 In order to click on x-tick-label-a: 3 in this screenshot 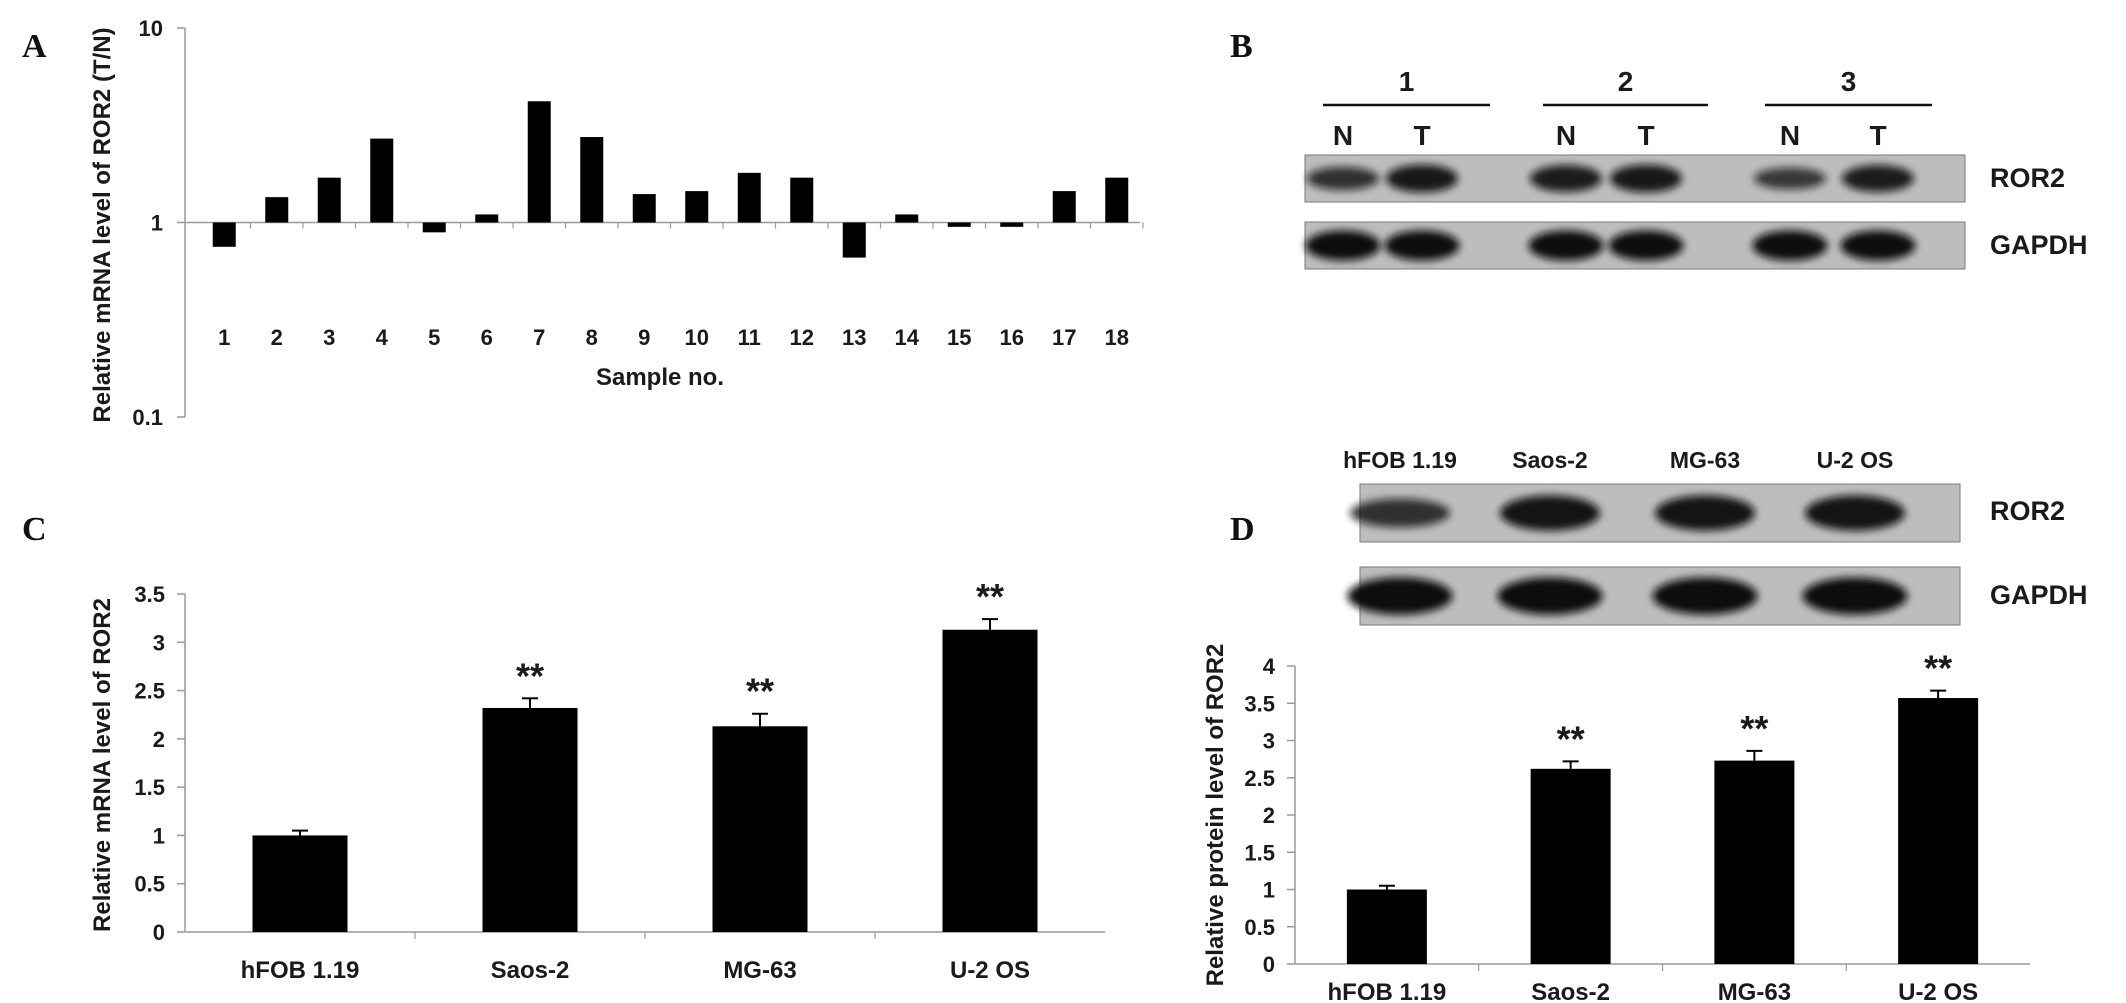, I will do `click(329, 337)`.